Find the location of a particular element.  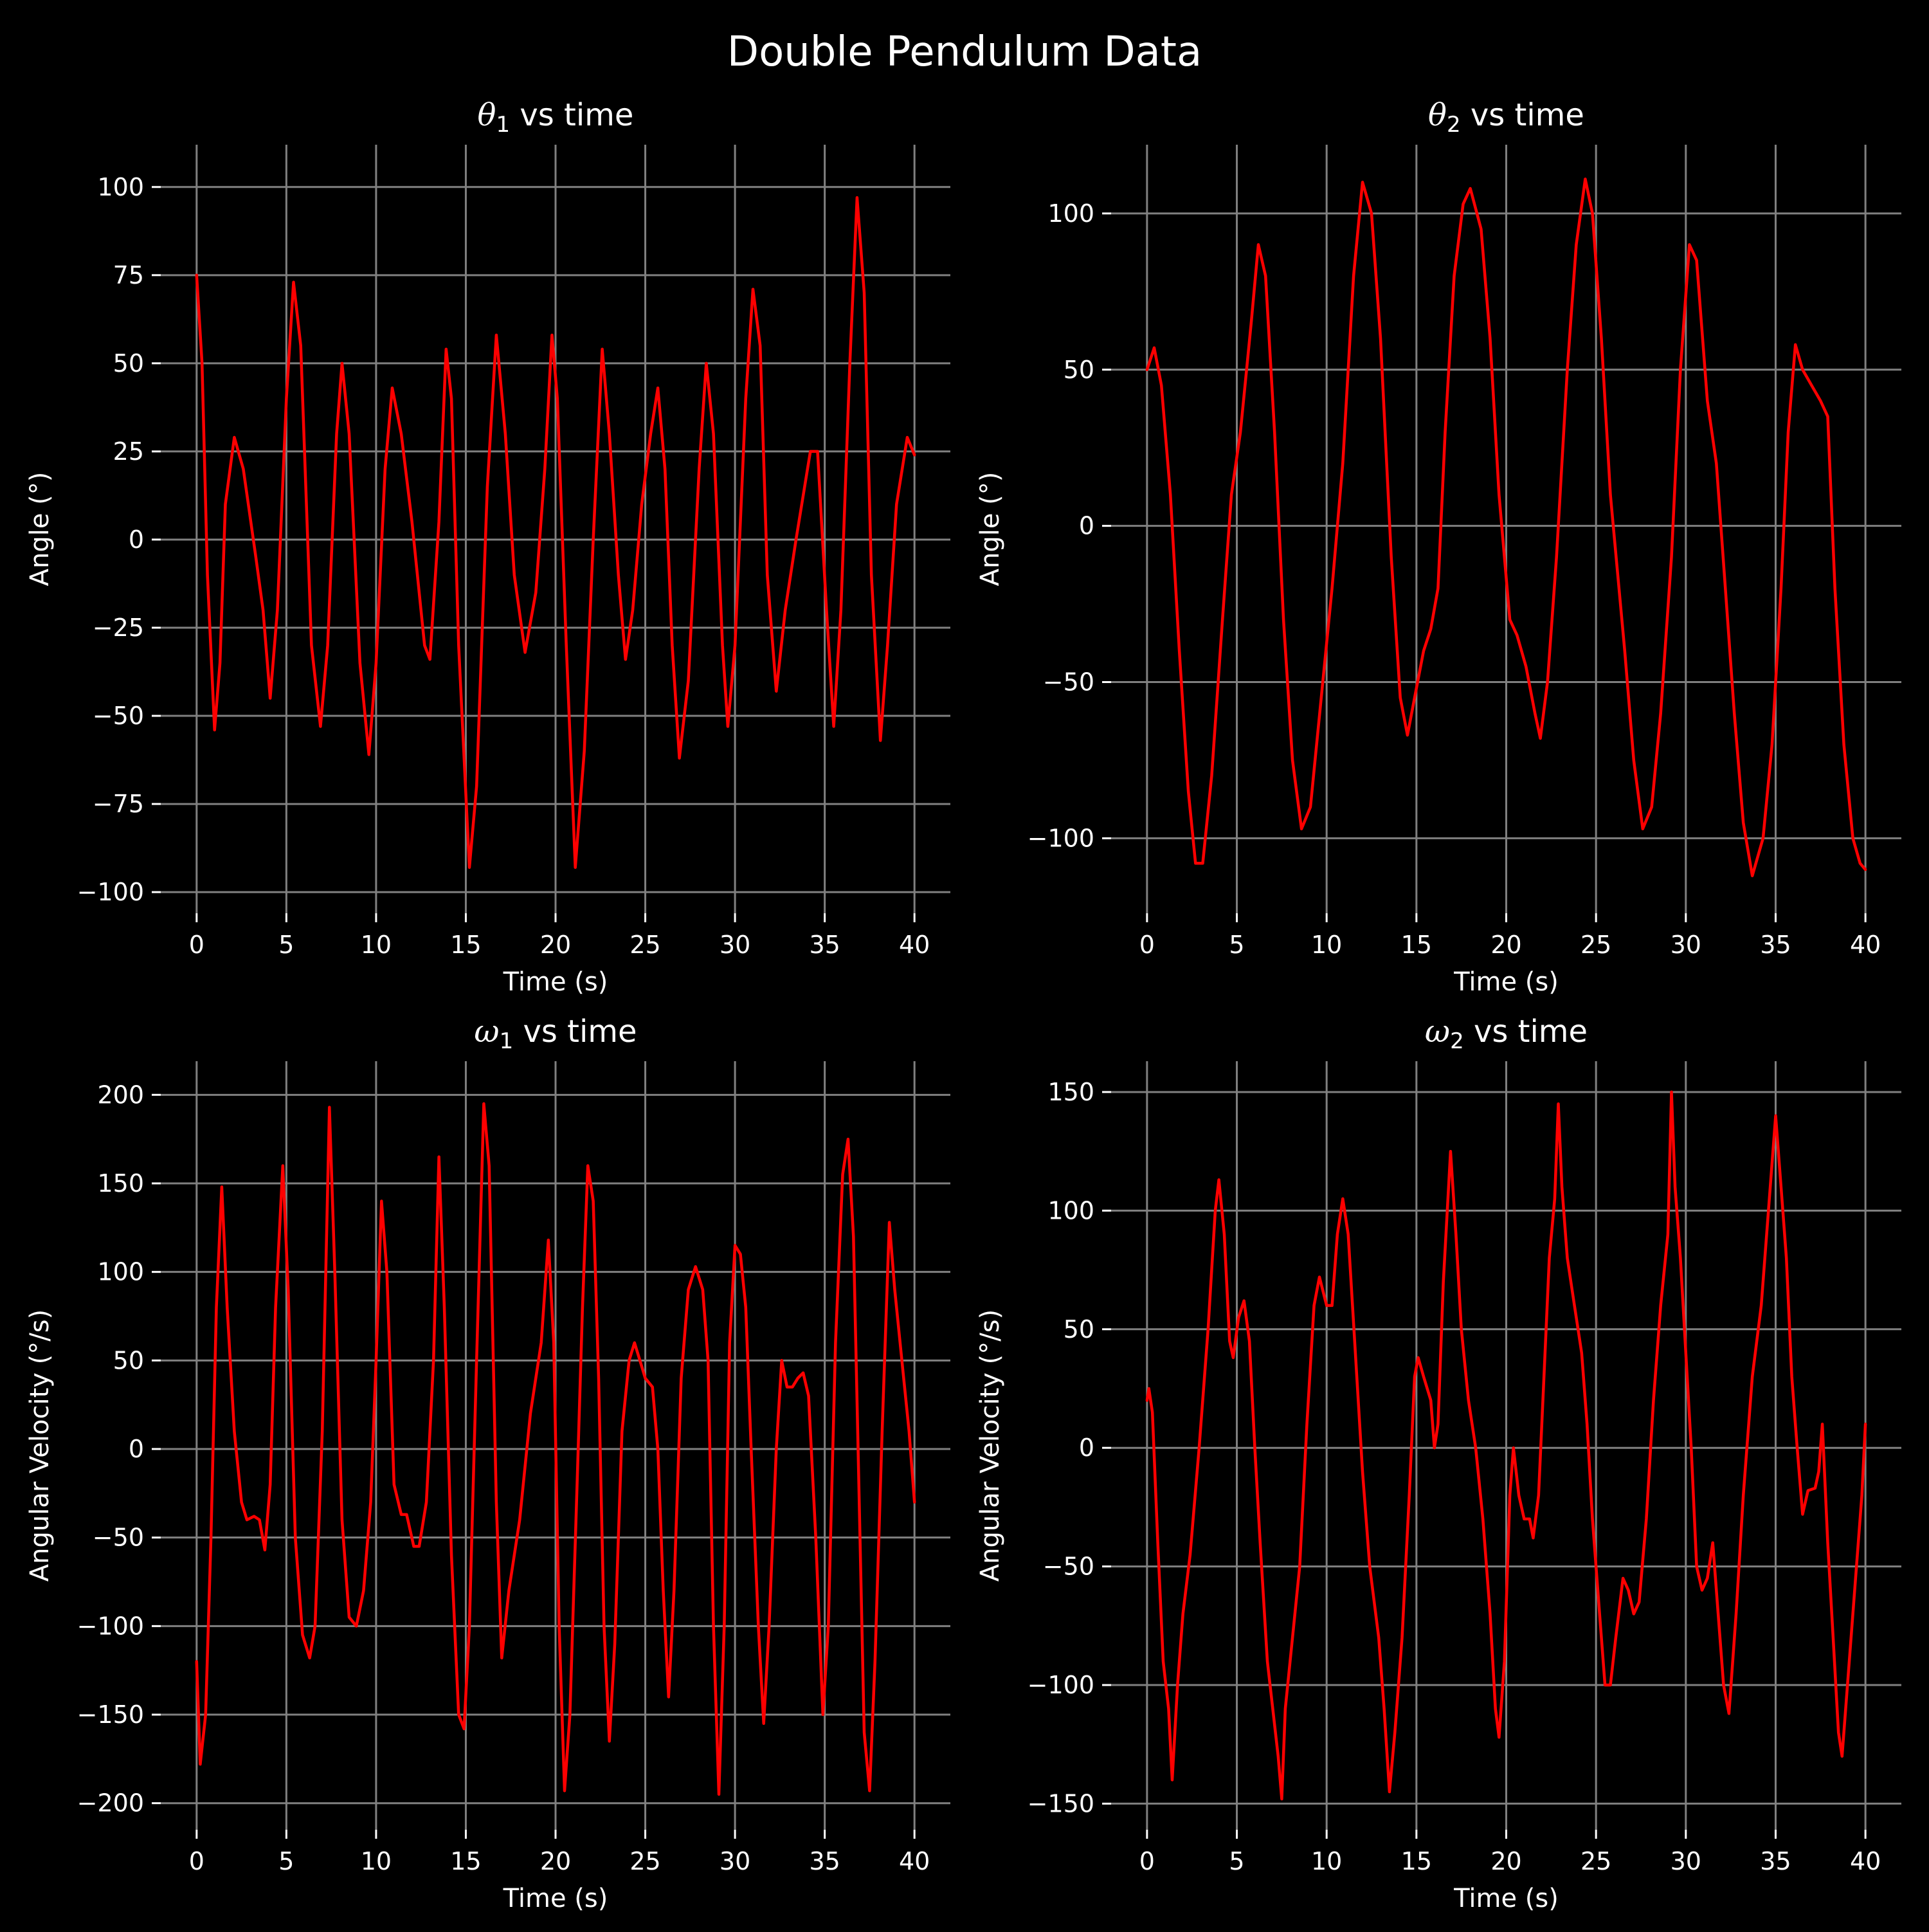

subplot-title: θ2 vs time is located at coordinates (1506, 118).